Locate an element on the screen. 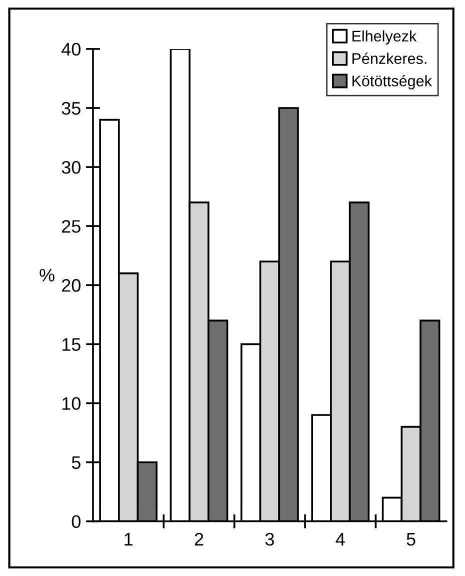 Image resolution: width=465 pixels, height=576 pixels. x-tick-label: 3 is located at coordinates (269, 539).